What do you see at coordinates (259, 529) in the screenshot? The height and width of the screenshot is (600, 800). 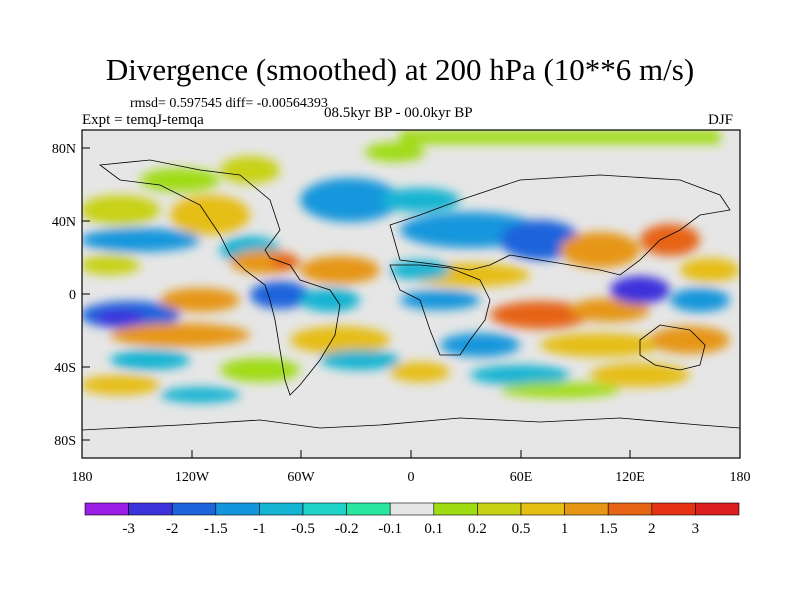 I see `colorbar-label: -1` at bounding box center [259, 529].